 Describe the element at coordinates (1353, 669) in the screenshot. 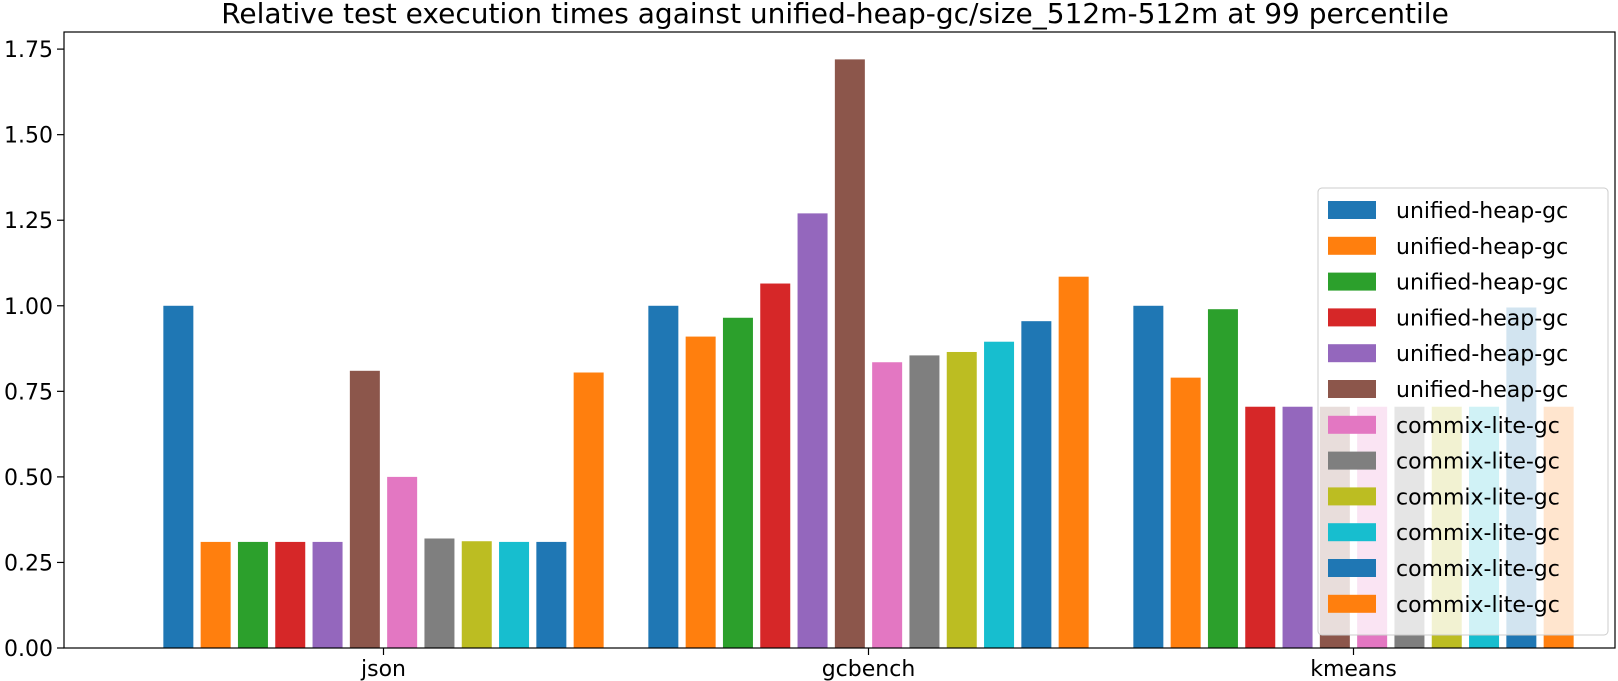

I see `x-tick-label-kmeans: kmeans` at that location.